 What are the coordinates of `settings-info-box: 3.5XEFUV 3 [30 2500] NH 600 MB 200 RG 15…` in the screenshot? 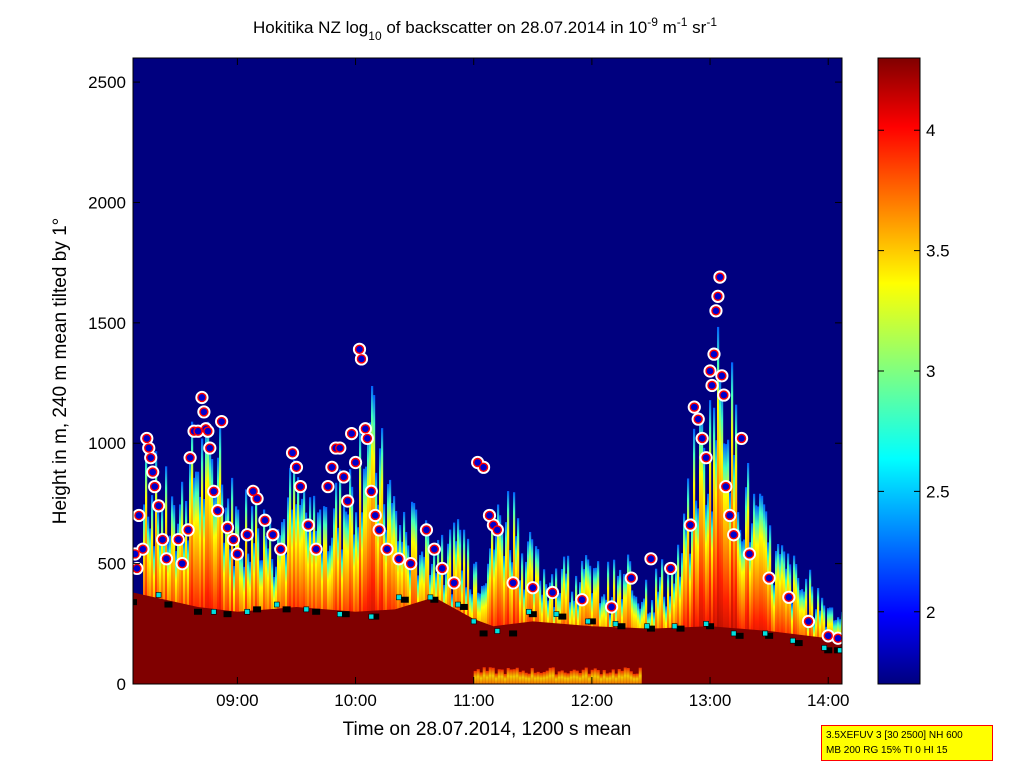 It's located at (907, 743).